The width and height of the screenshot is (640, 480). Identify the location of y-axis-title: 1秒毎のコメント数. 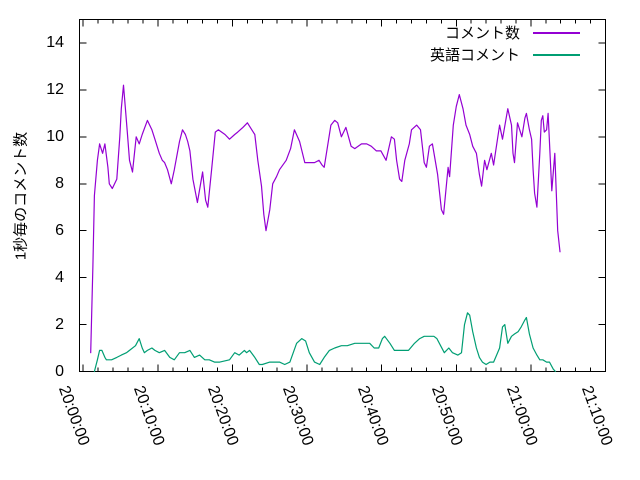
(21, 196).